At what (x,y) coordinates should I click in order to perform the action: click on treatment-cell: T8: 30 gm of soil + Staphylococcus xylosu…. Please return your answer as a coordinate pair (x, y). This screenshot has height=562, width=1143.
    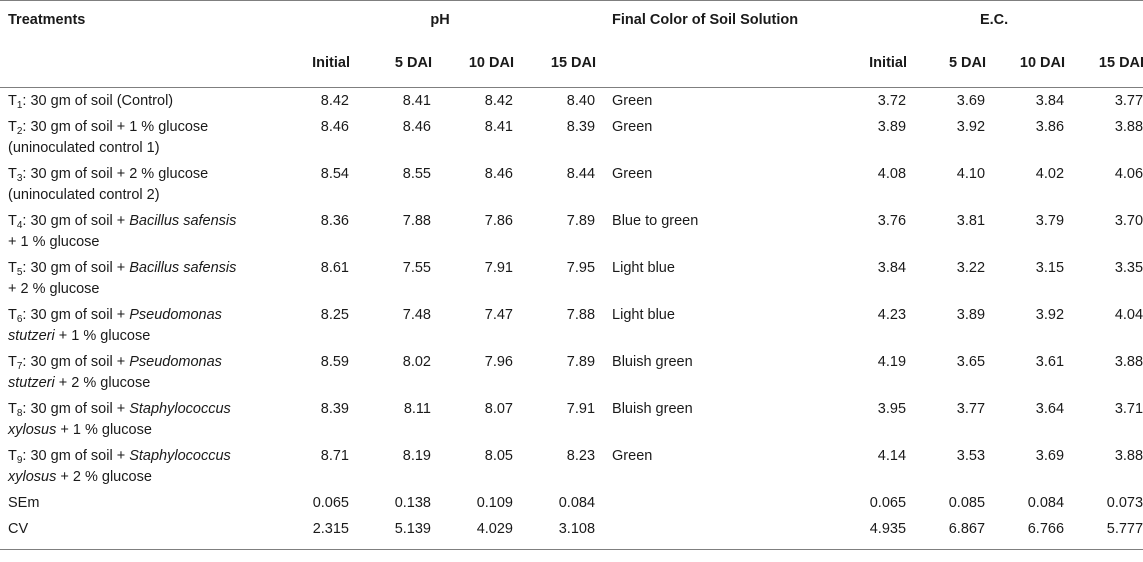
    Looking at the image, I should click on (138, 419).